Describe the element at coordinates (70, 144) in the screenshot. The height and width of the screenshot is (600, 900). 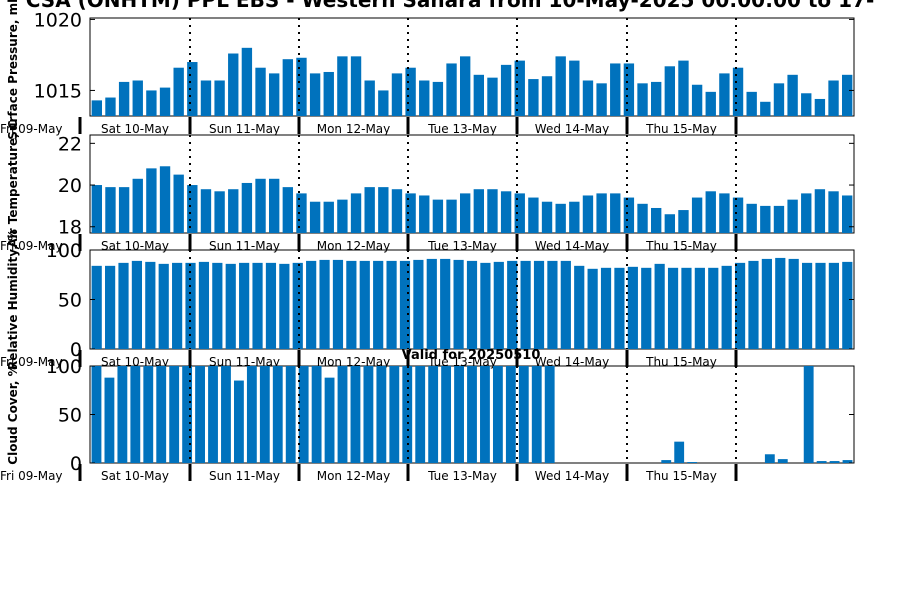
I see `y-tick-label: 22` at that location.